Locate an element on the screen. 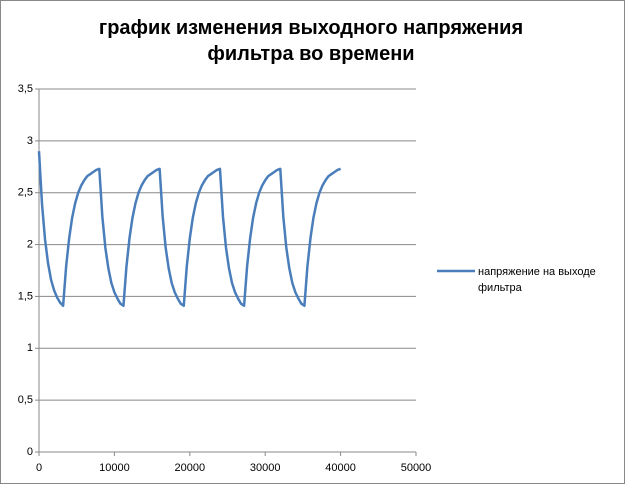  y-tick-label: 2 is located at coordinates (30, 244).